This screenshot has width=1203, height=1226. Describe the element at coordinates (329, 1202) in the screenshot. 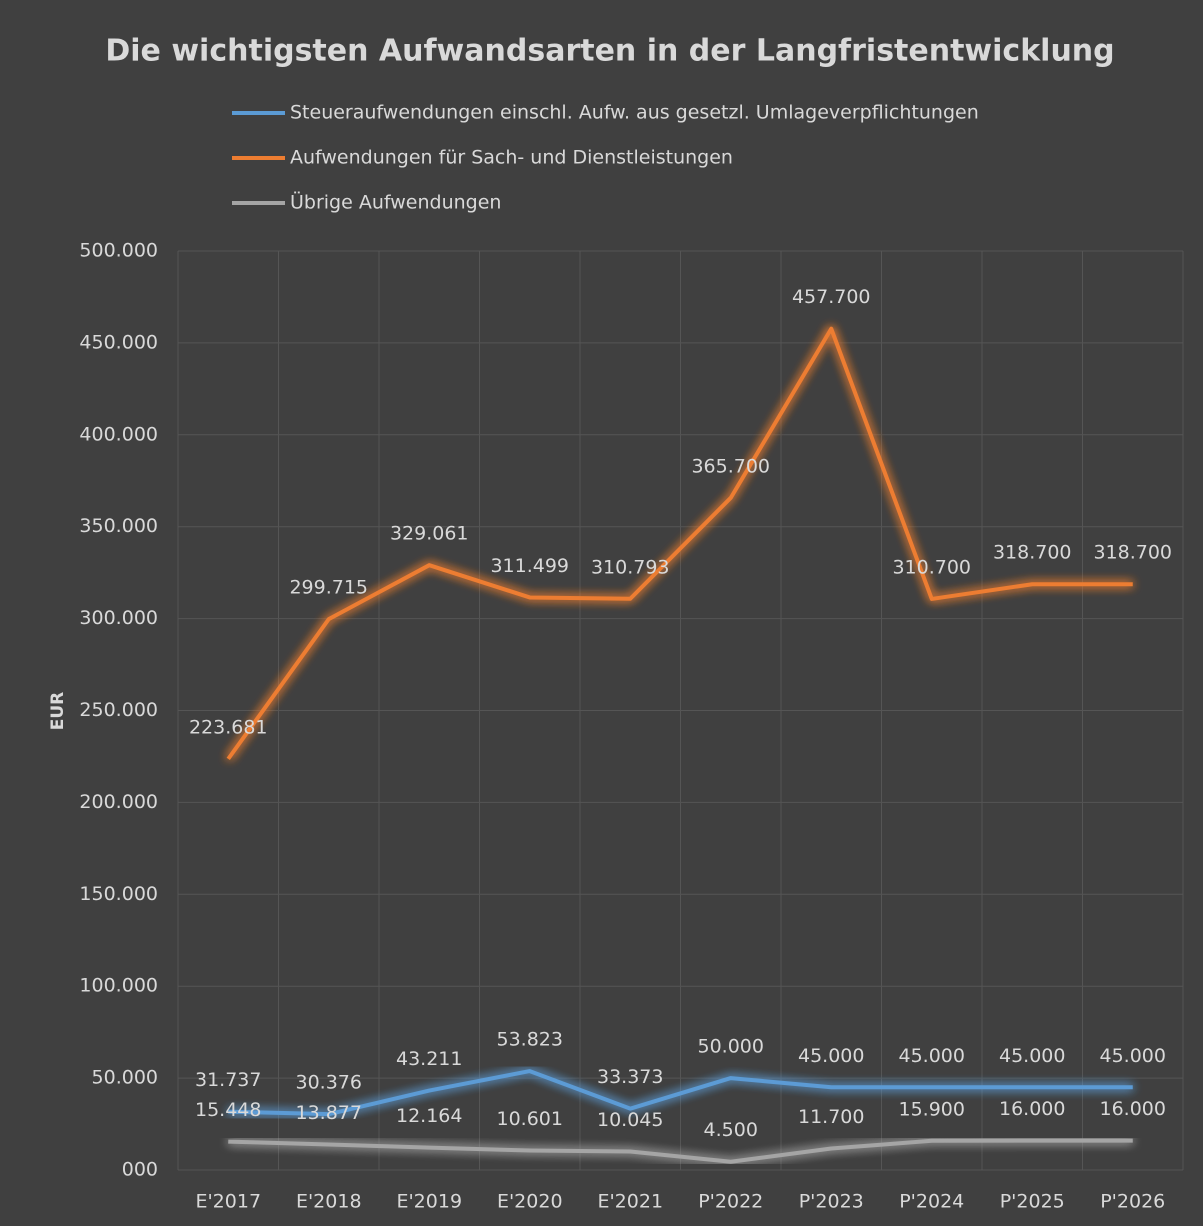

I see `x-tick-label: E'2018` at that location.